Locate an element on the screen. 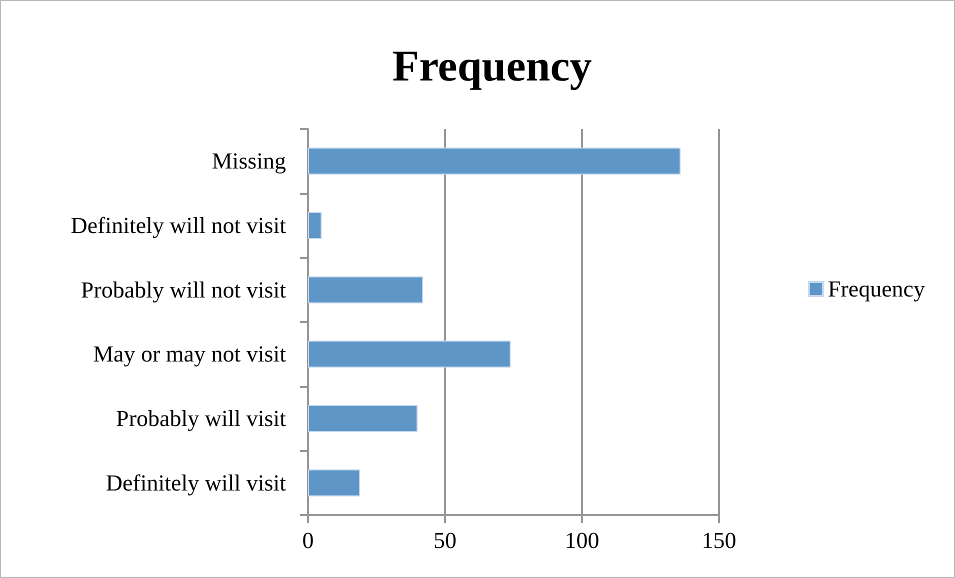 The image size is (955, 578). chart-title: Frequency is located at coordinates (492, 66).